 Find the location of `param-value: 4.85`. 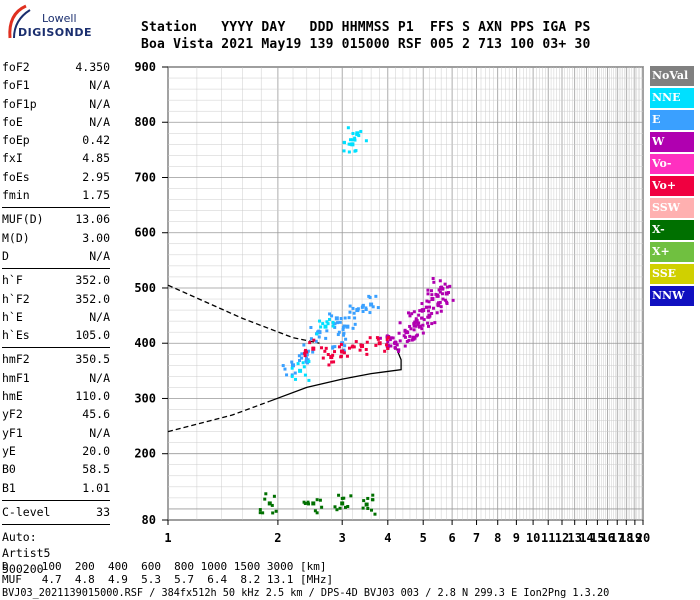

param-value: 4.85 is located at coordinates (96, 158).